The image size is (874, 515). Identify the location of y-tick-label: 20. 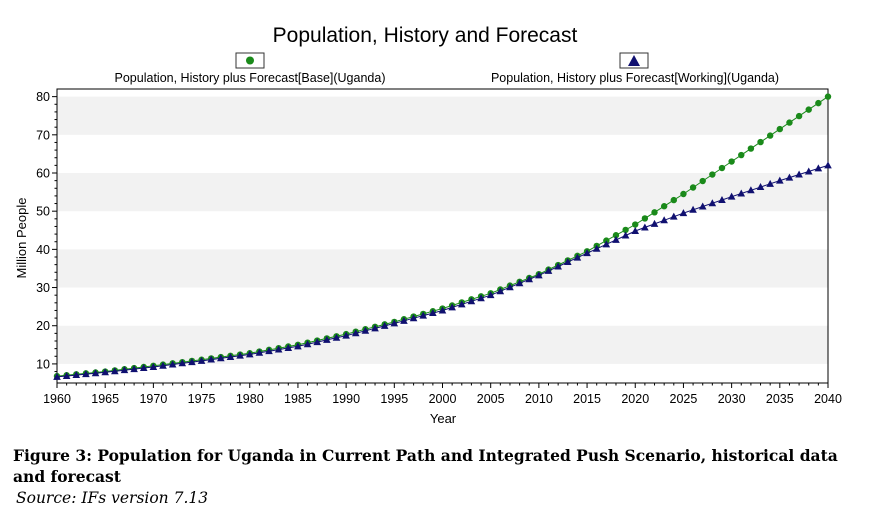
(43, 326).